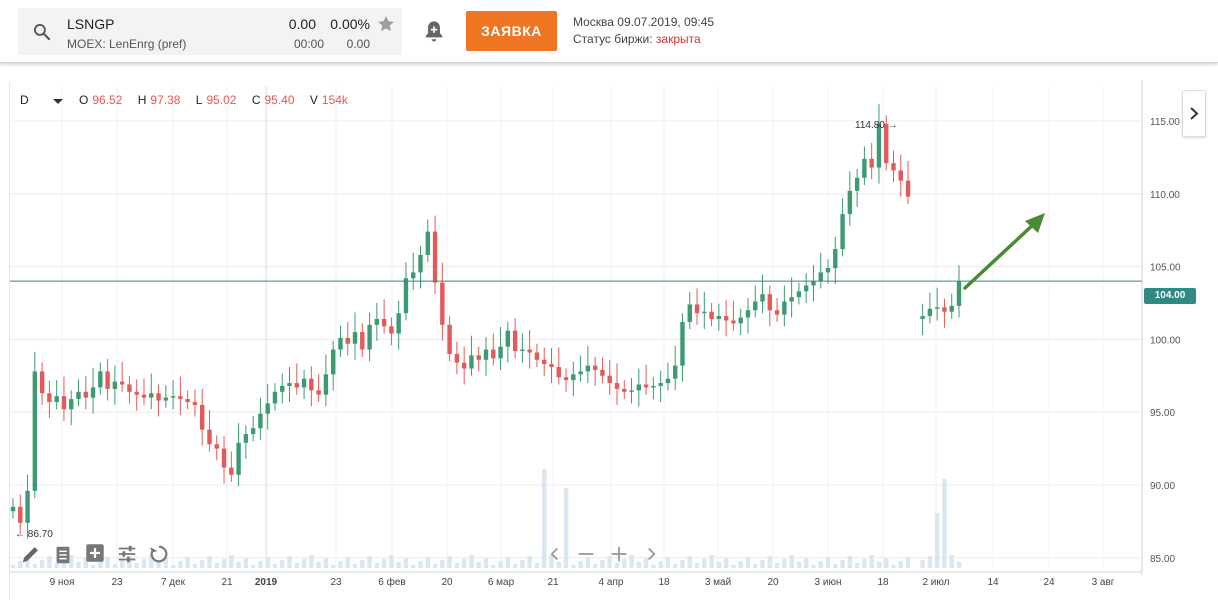 The height and width of the screenshot is (611, 1218). What do you see at coordinates (58, 101) in the screenshot?
I see `chevron-down-icon` at bounding box center [58, 101].